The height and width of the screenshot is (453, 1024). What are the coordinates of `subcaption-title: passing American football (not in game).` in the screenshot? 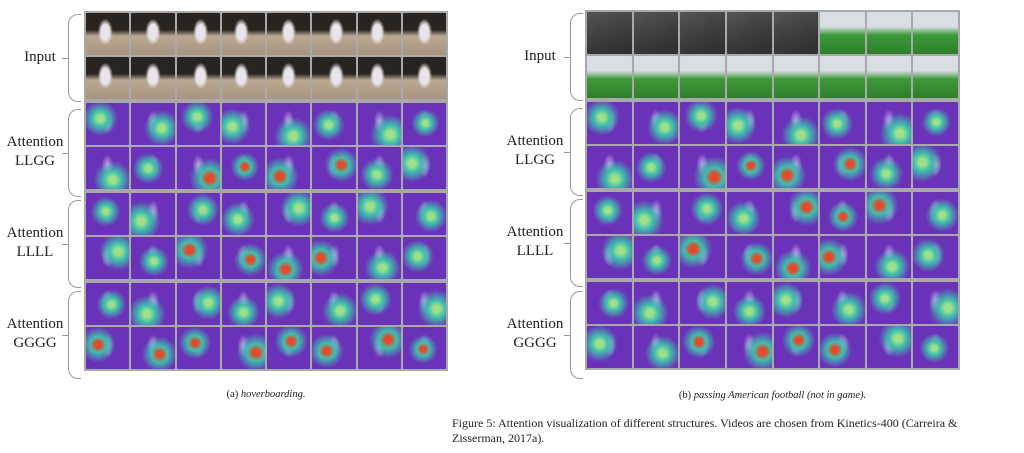 It's located at (780, 395).